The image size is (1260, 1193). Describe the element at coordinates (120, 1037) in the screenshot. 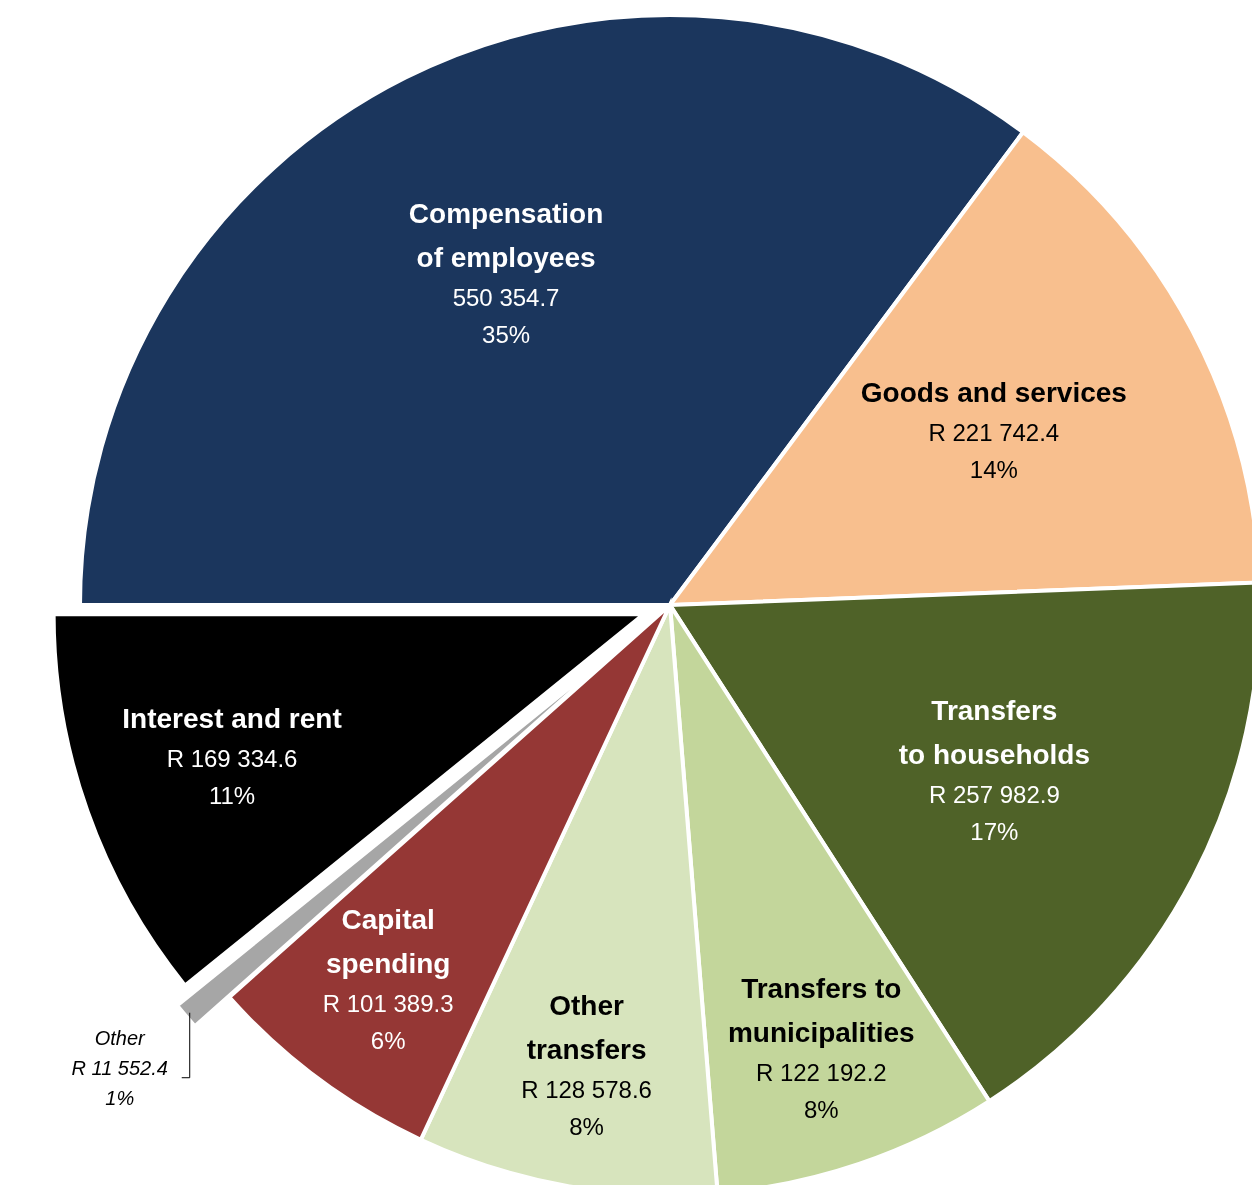

I see `slice-label: Other` at that location.